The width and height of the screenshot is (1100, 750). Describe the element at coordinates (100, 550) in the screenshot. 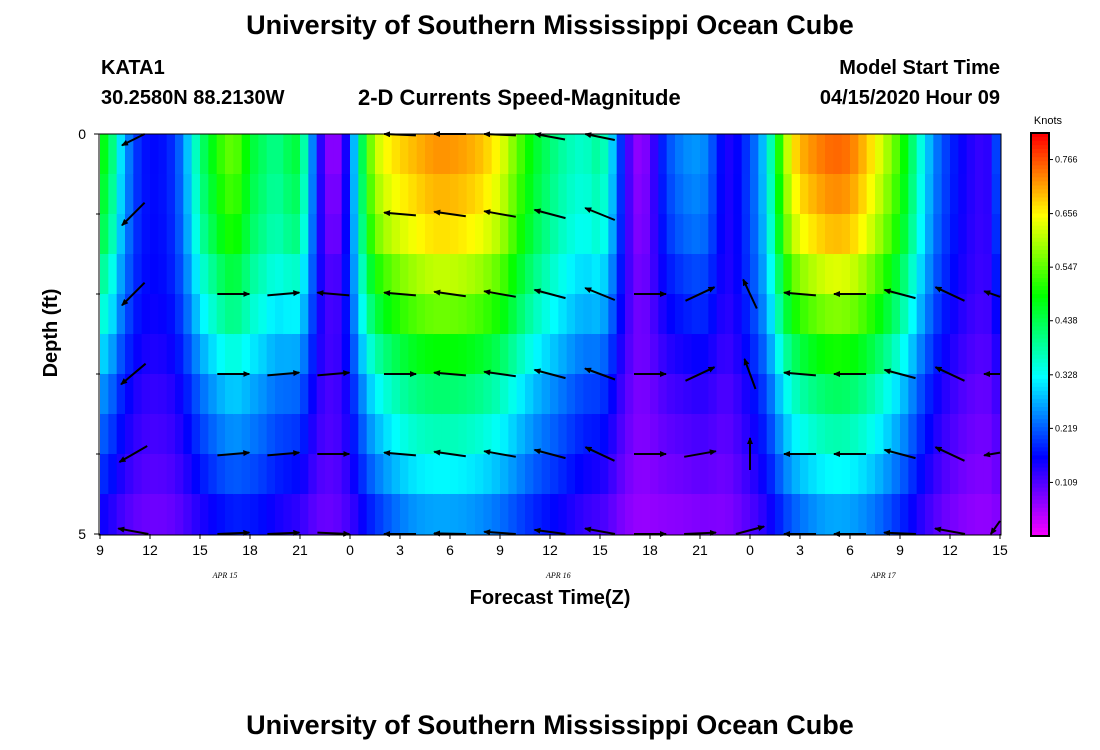

I see `x-tick-label: 9` at that location.